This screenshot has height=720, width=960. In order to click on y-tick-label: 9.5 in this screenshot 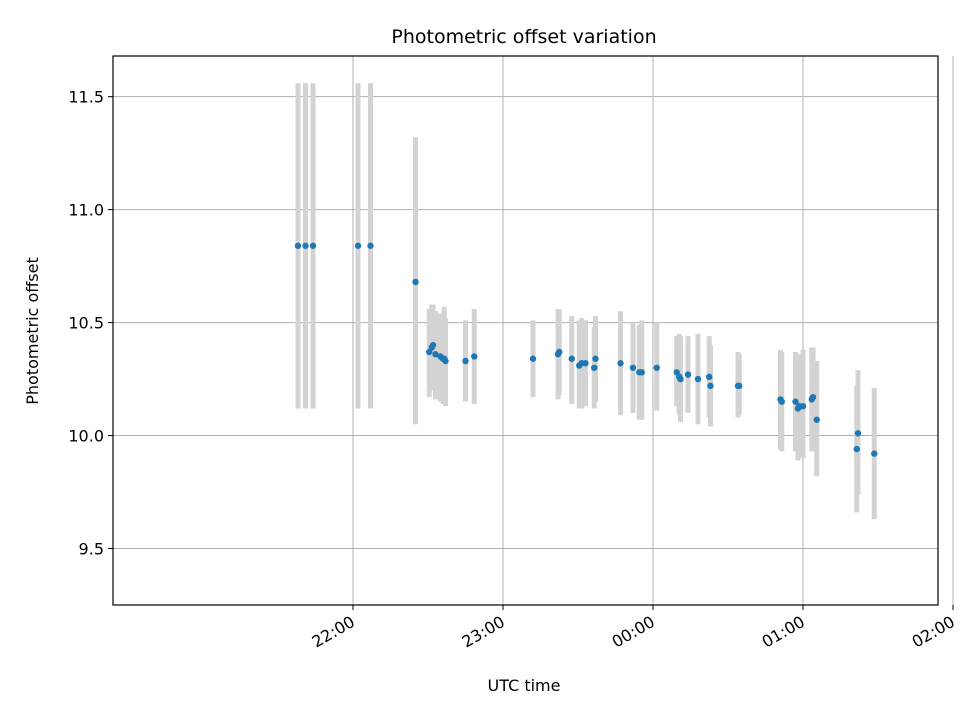, I will do `click(91, 549)`.